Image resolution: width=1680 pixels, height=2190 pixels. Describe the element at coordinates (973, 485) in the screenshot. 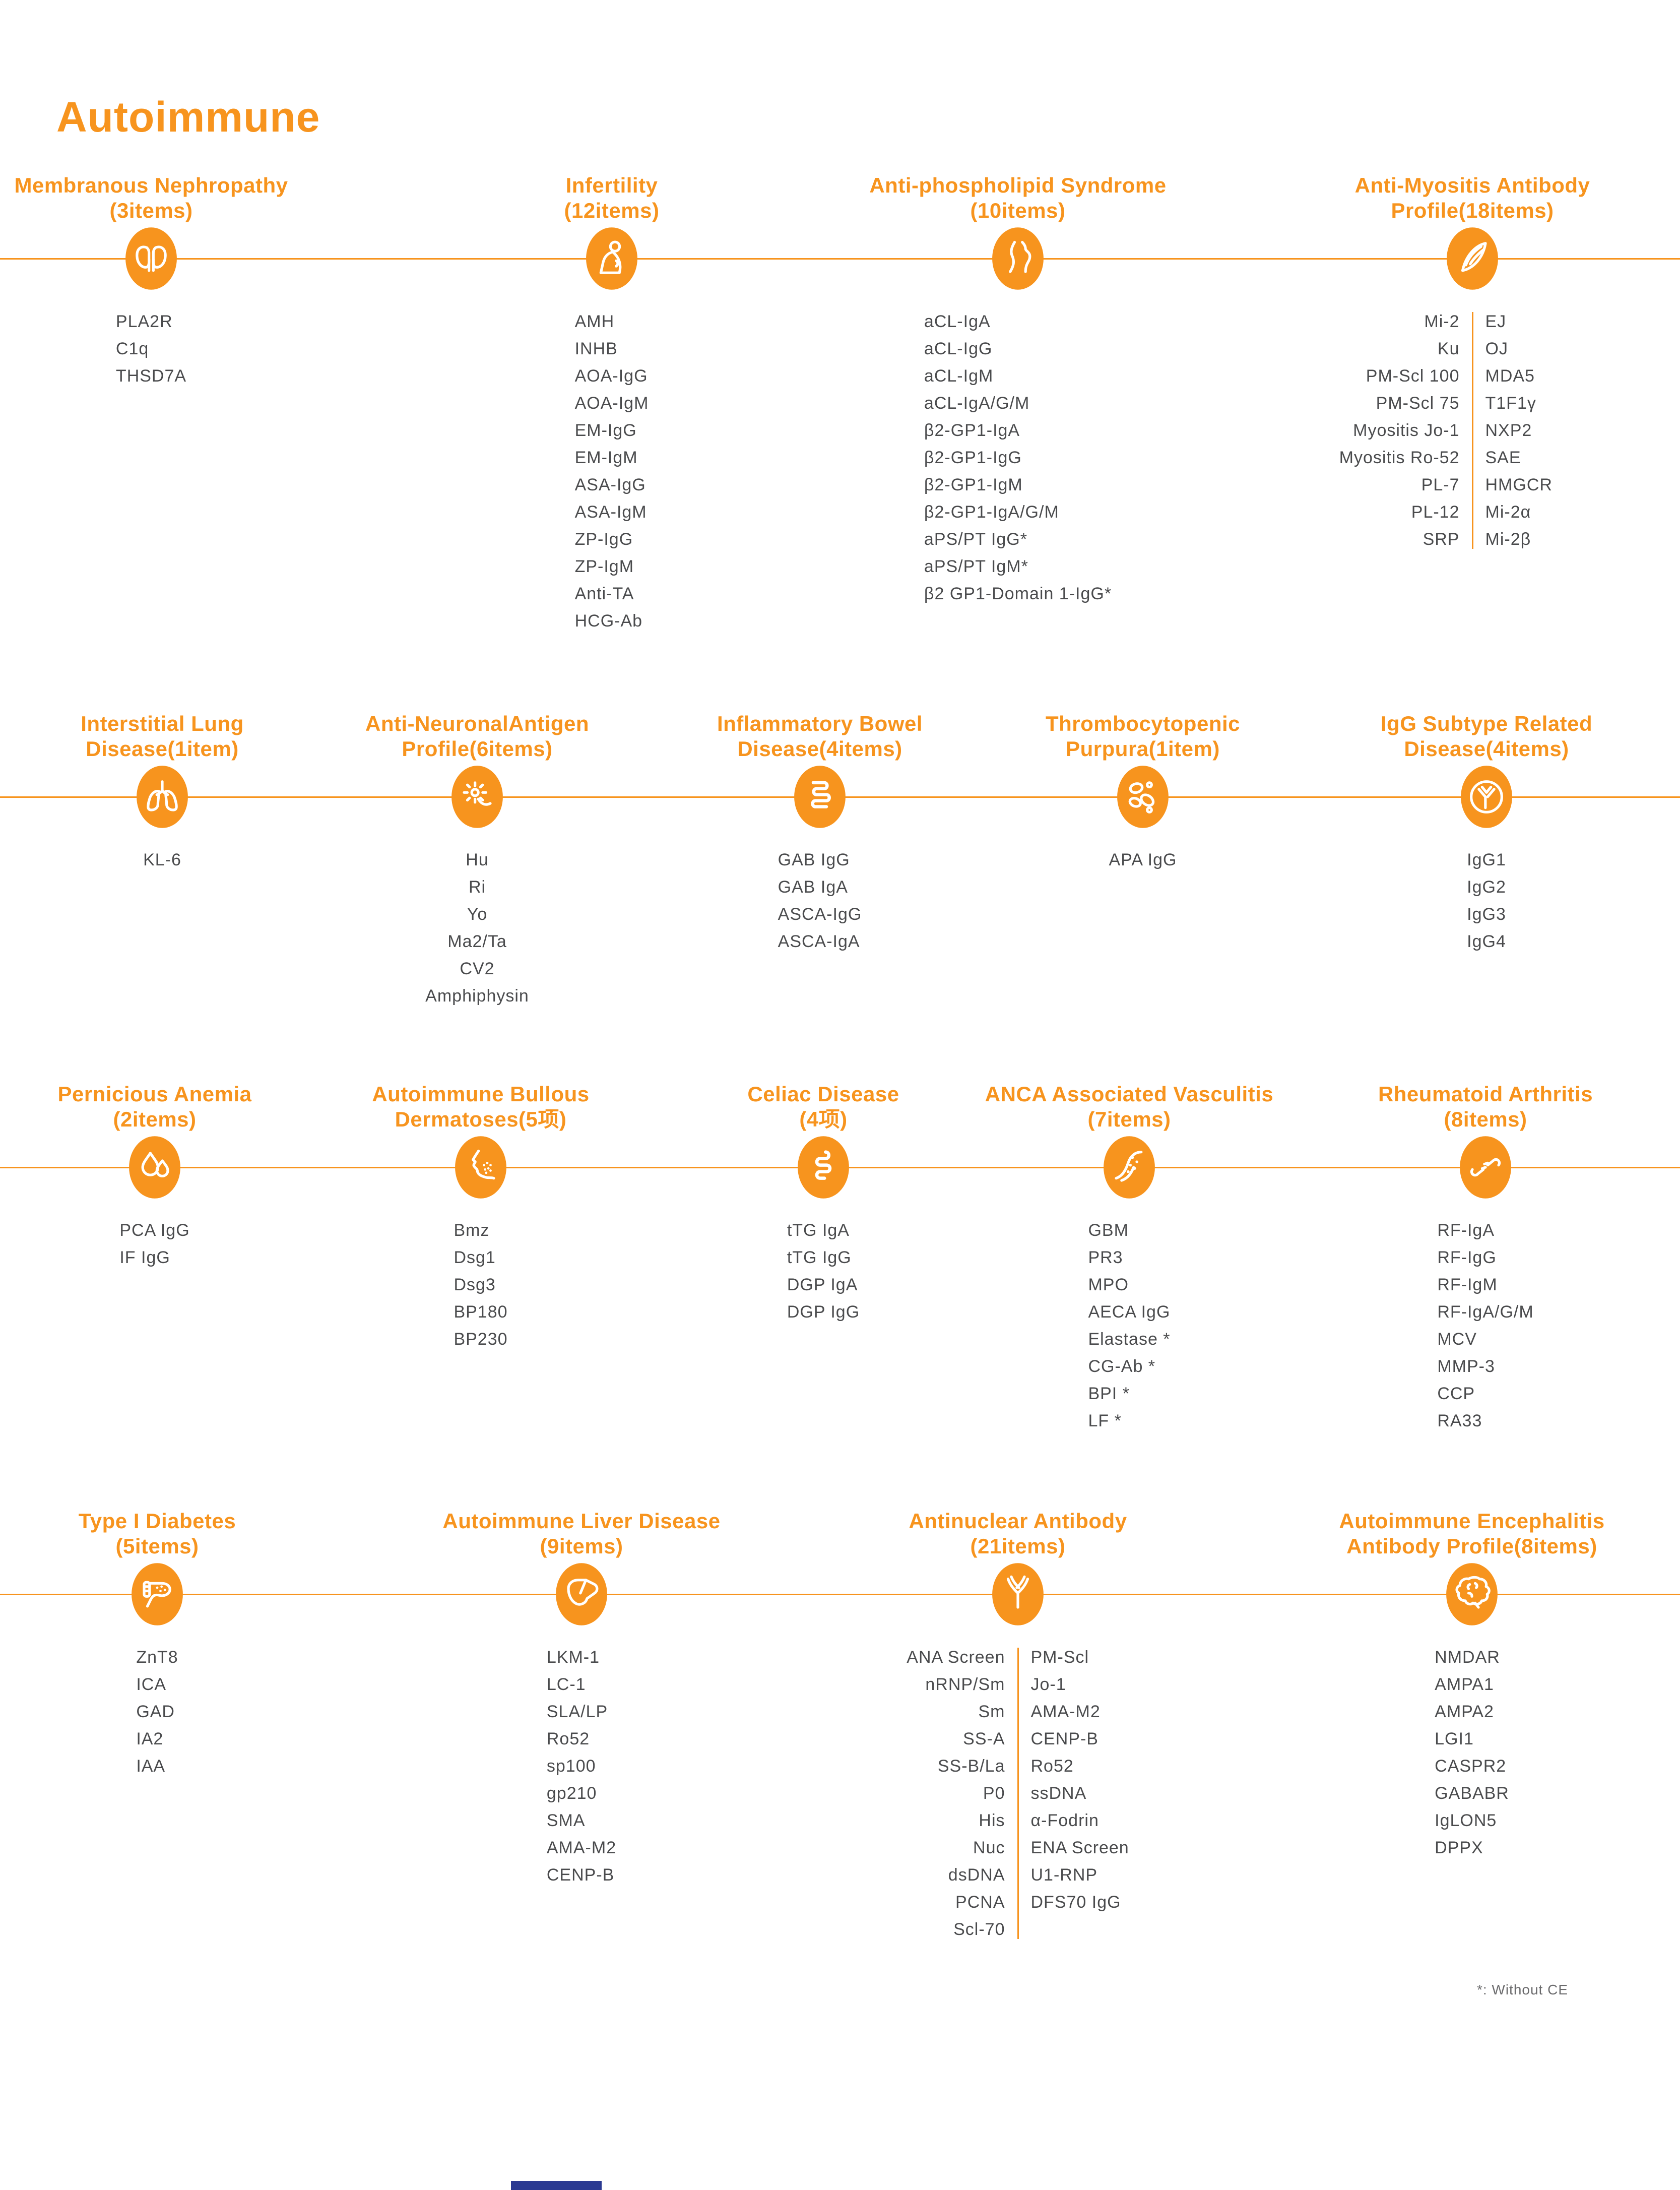

I see `list-item: β2-GP1-IgM` at that location.